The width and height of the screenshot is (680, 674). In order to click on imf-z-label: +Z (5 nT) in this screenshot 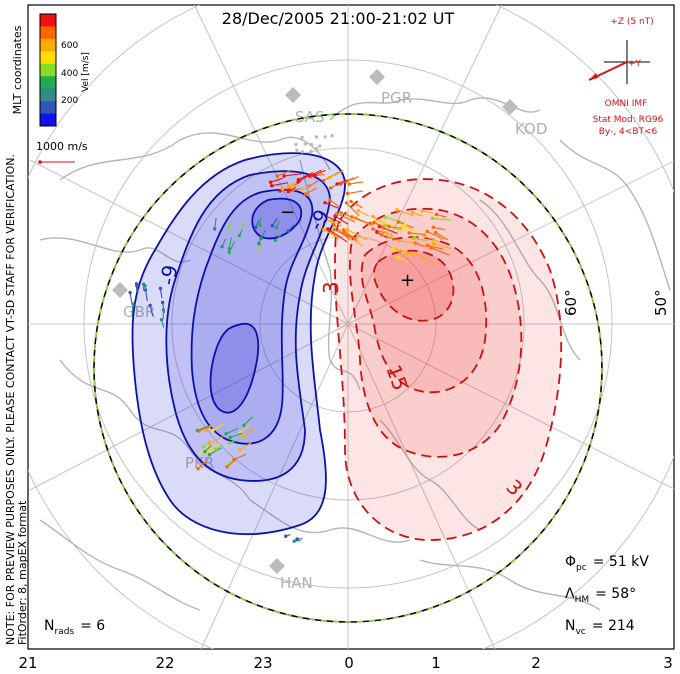, I will do `click(631, 22)`.